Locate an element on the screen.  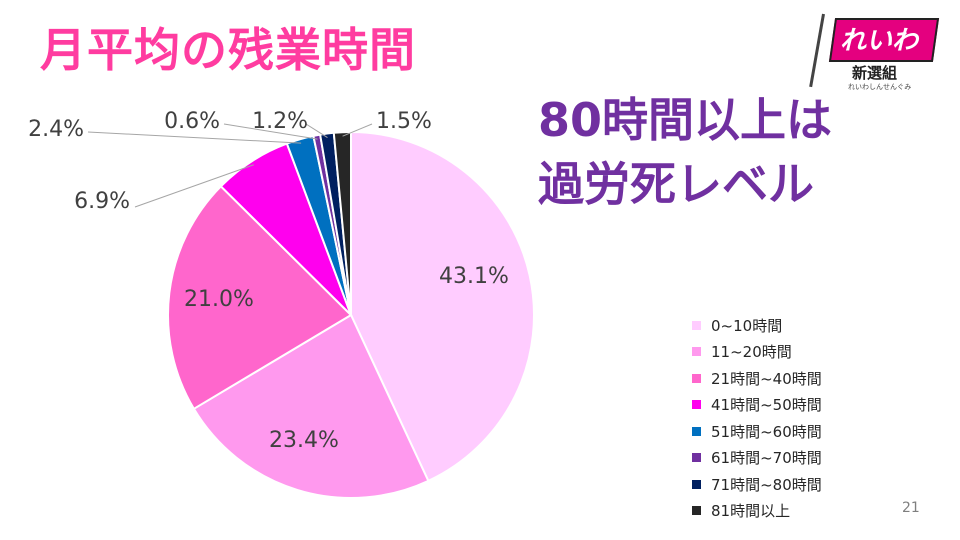
legend-item-6: 71時間~80時間 is located at coordinates (757, 484).